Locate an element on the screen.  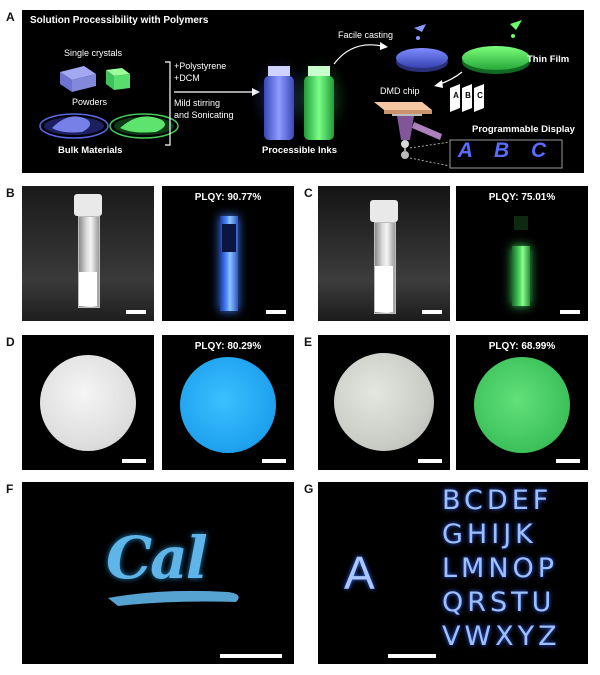
ink-vial-green is located at coordinates (320, 98).